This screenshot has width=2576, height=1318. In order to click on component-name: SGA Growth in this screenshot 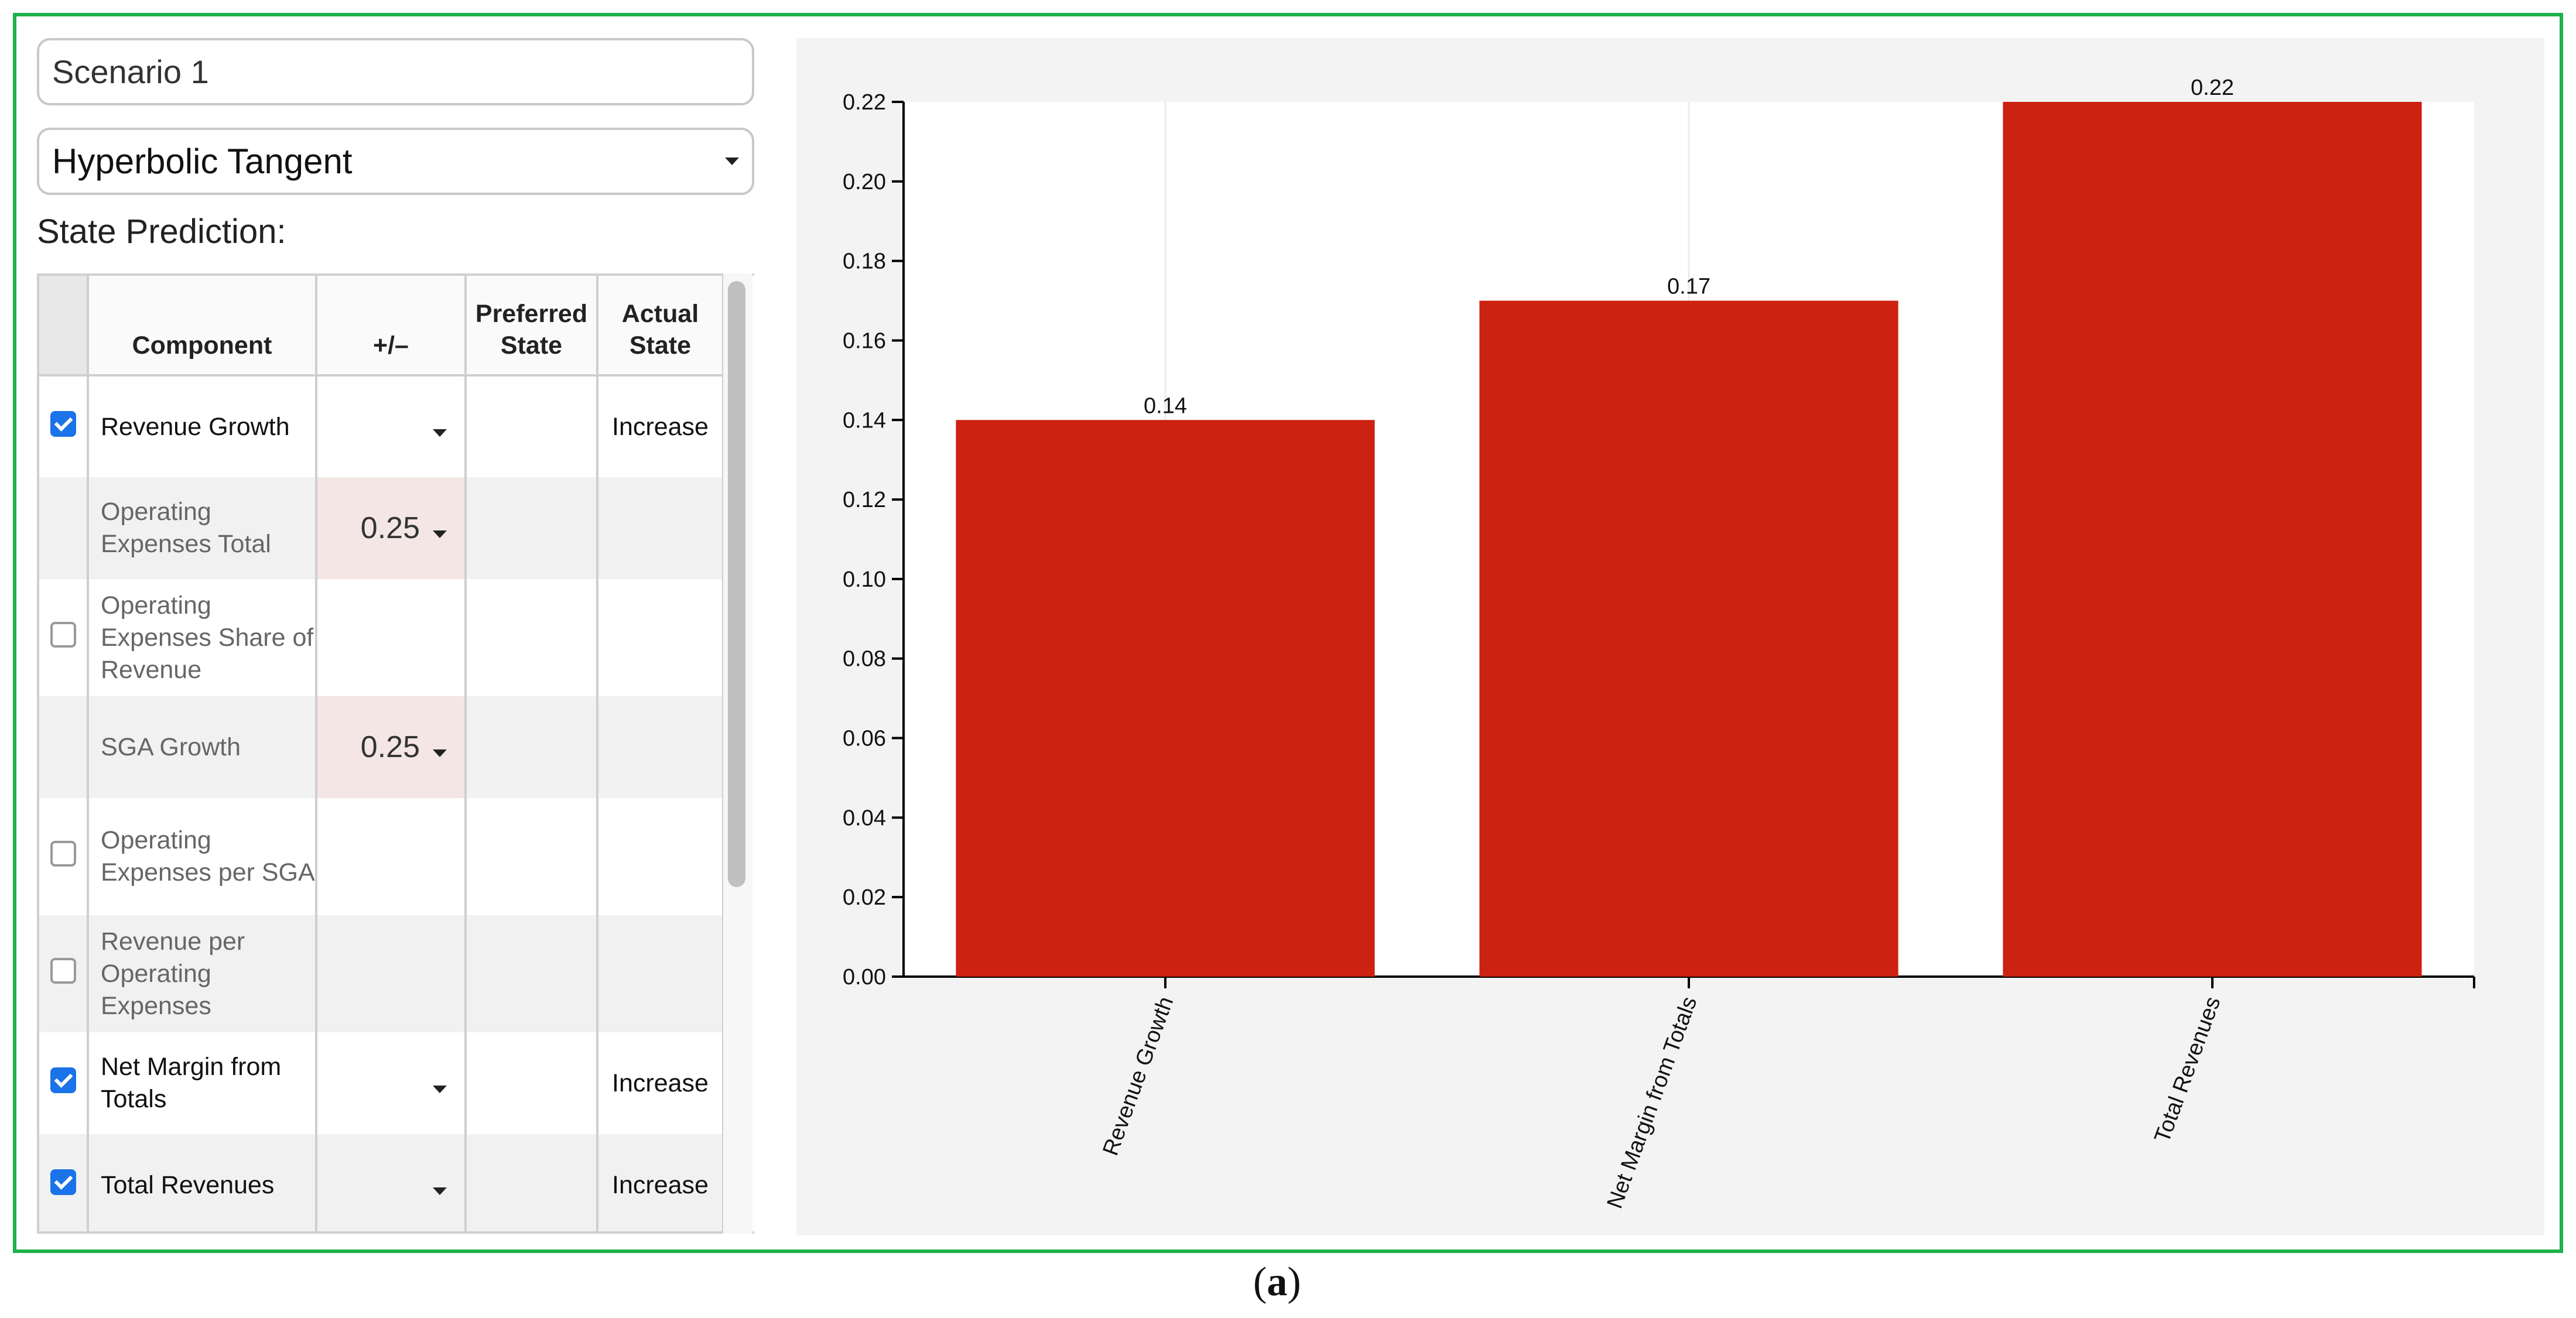, I will do `click(202, 747)`.